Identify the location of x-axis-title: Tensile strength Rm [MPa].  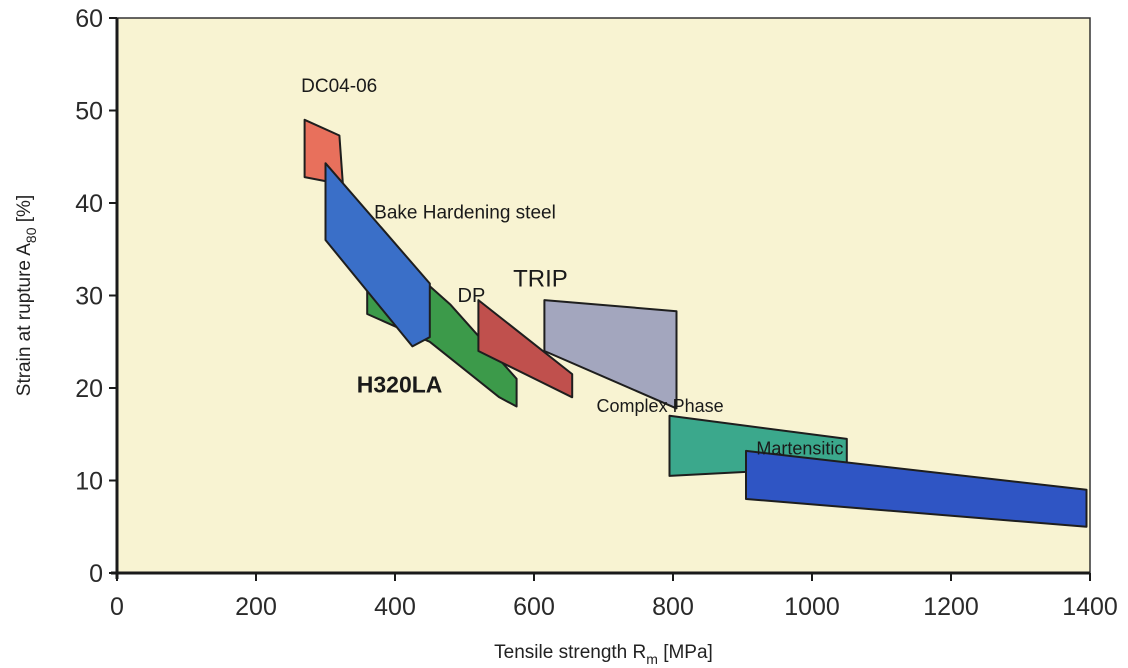
(603, 654).